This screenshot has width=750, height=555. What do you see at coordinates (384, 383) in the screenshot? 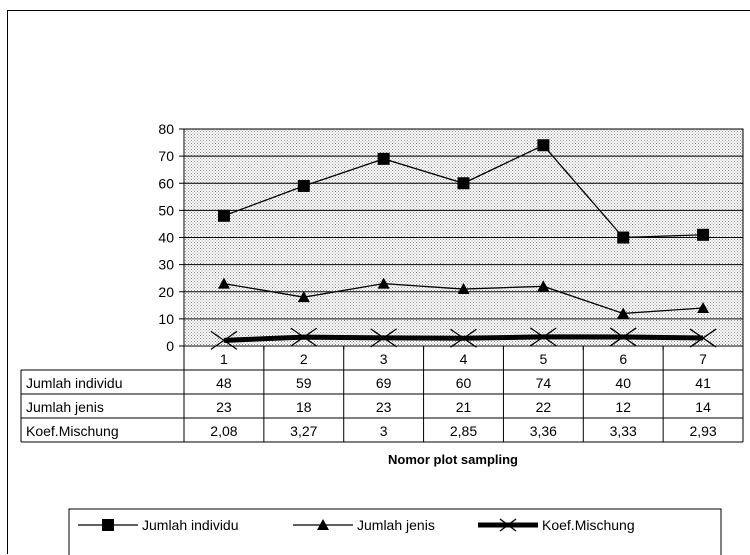
I see `table-cell: 69` at bounding box center [384, 383].